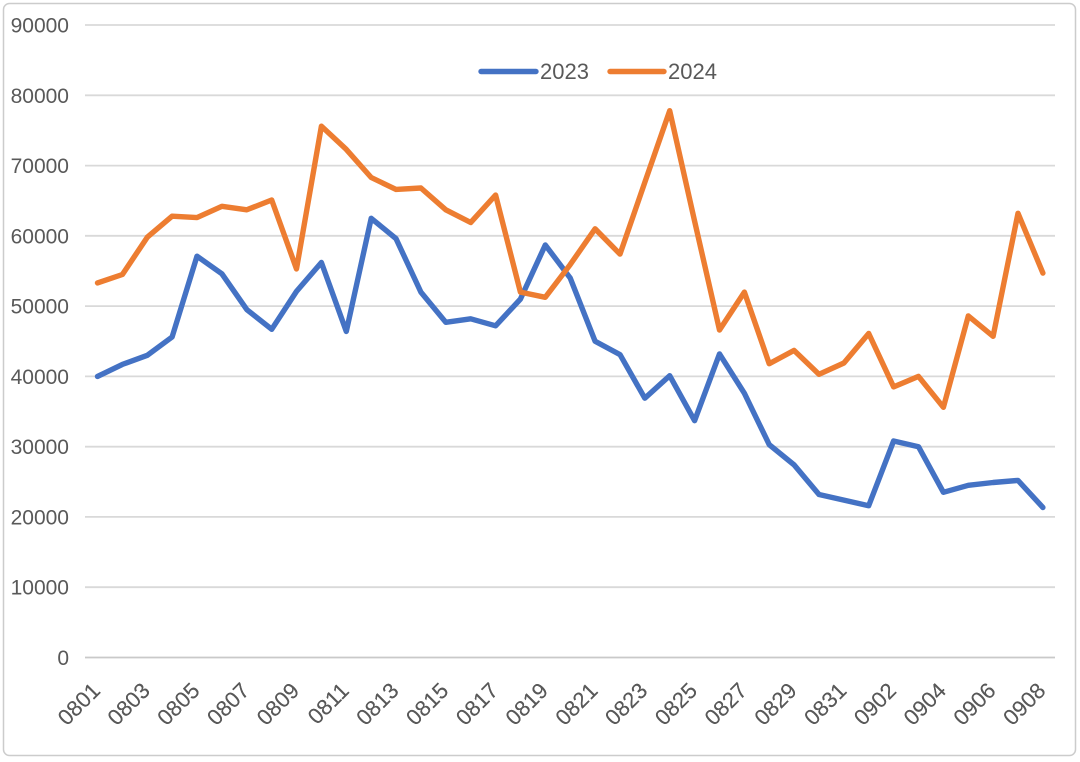 The height and width of the screenshot is (762, 1080). What do you see at coordinates (40, 588) in the screenshot?
I see `svg-text: 10000` at bounding box center [40, 588].